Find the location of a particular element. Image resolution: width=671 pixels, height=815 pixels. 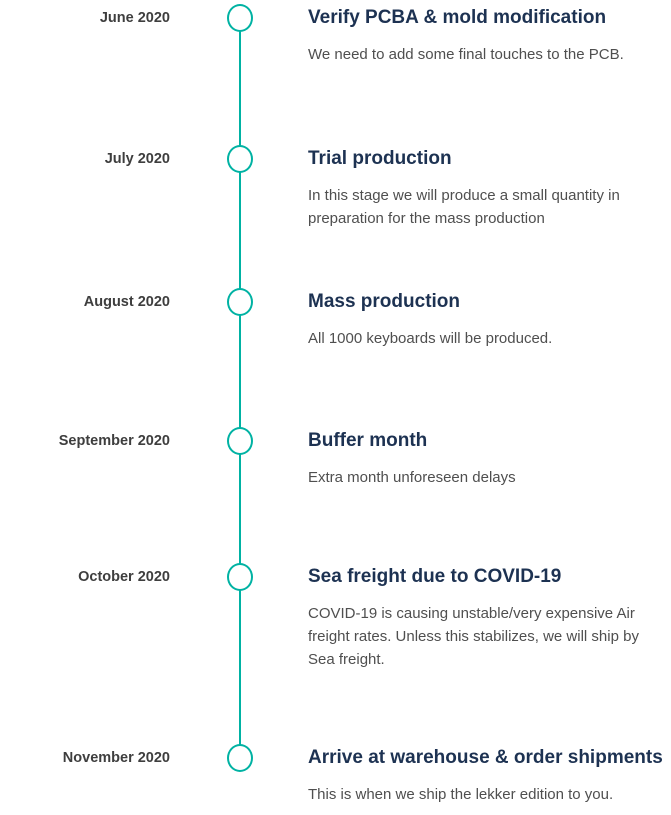

timeline-title: Verify PCBA & mold modification is located at coordinates (457, 17).